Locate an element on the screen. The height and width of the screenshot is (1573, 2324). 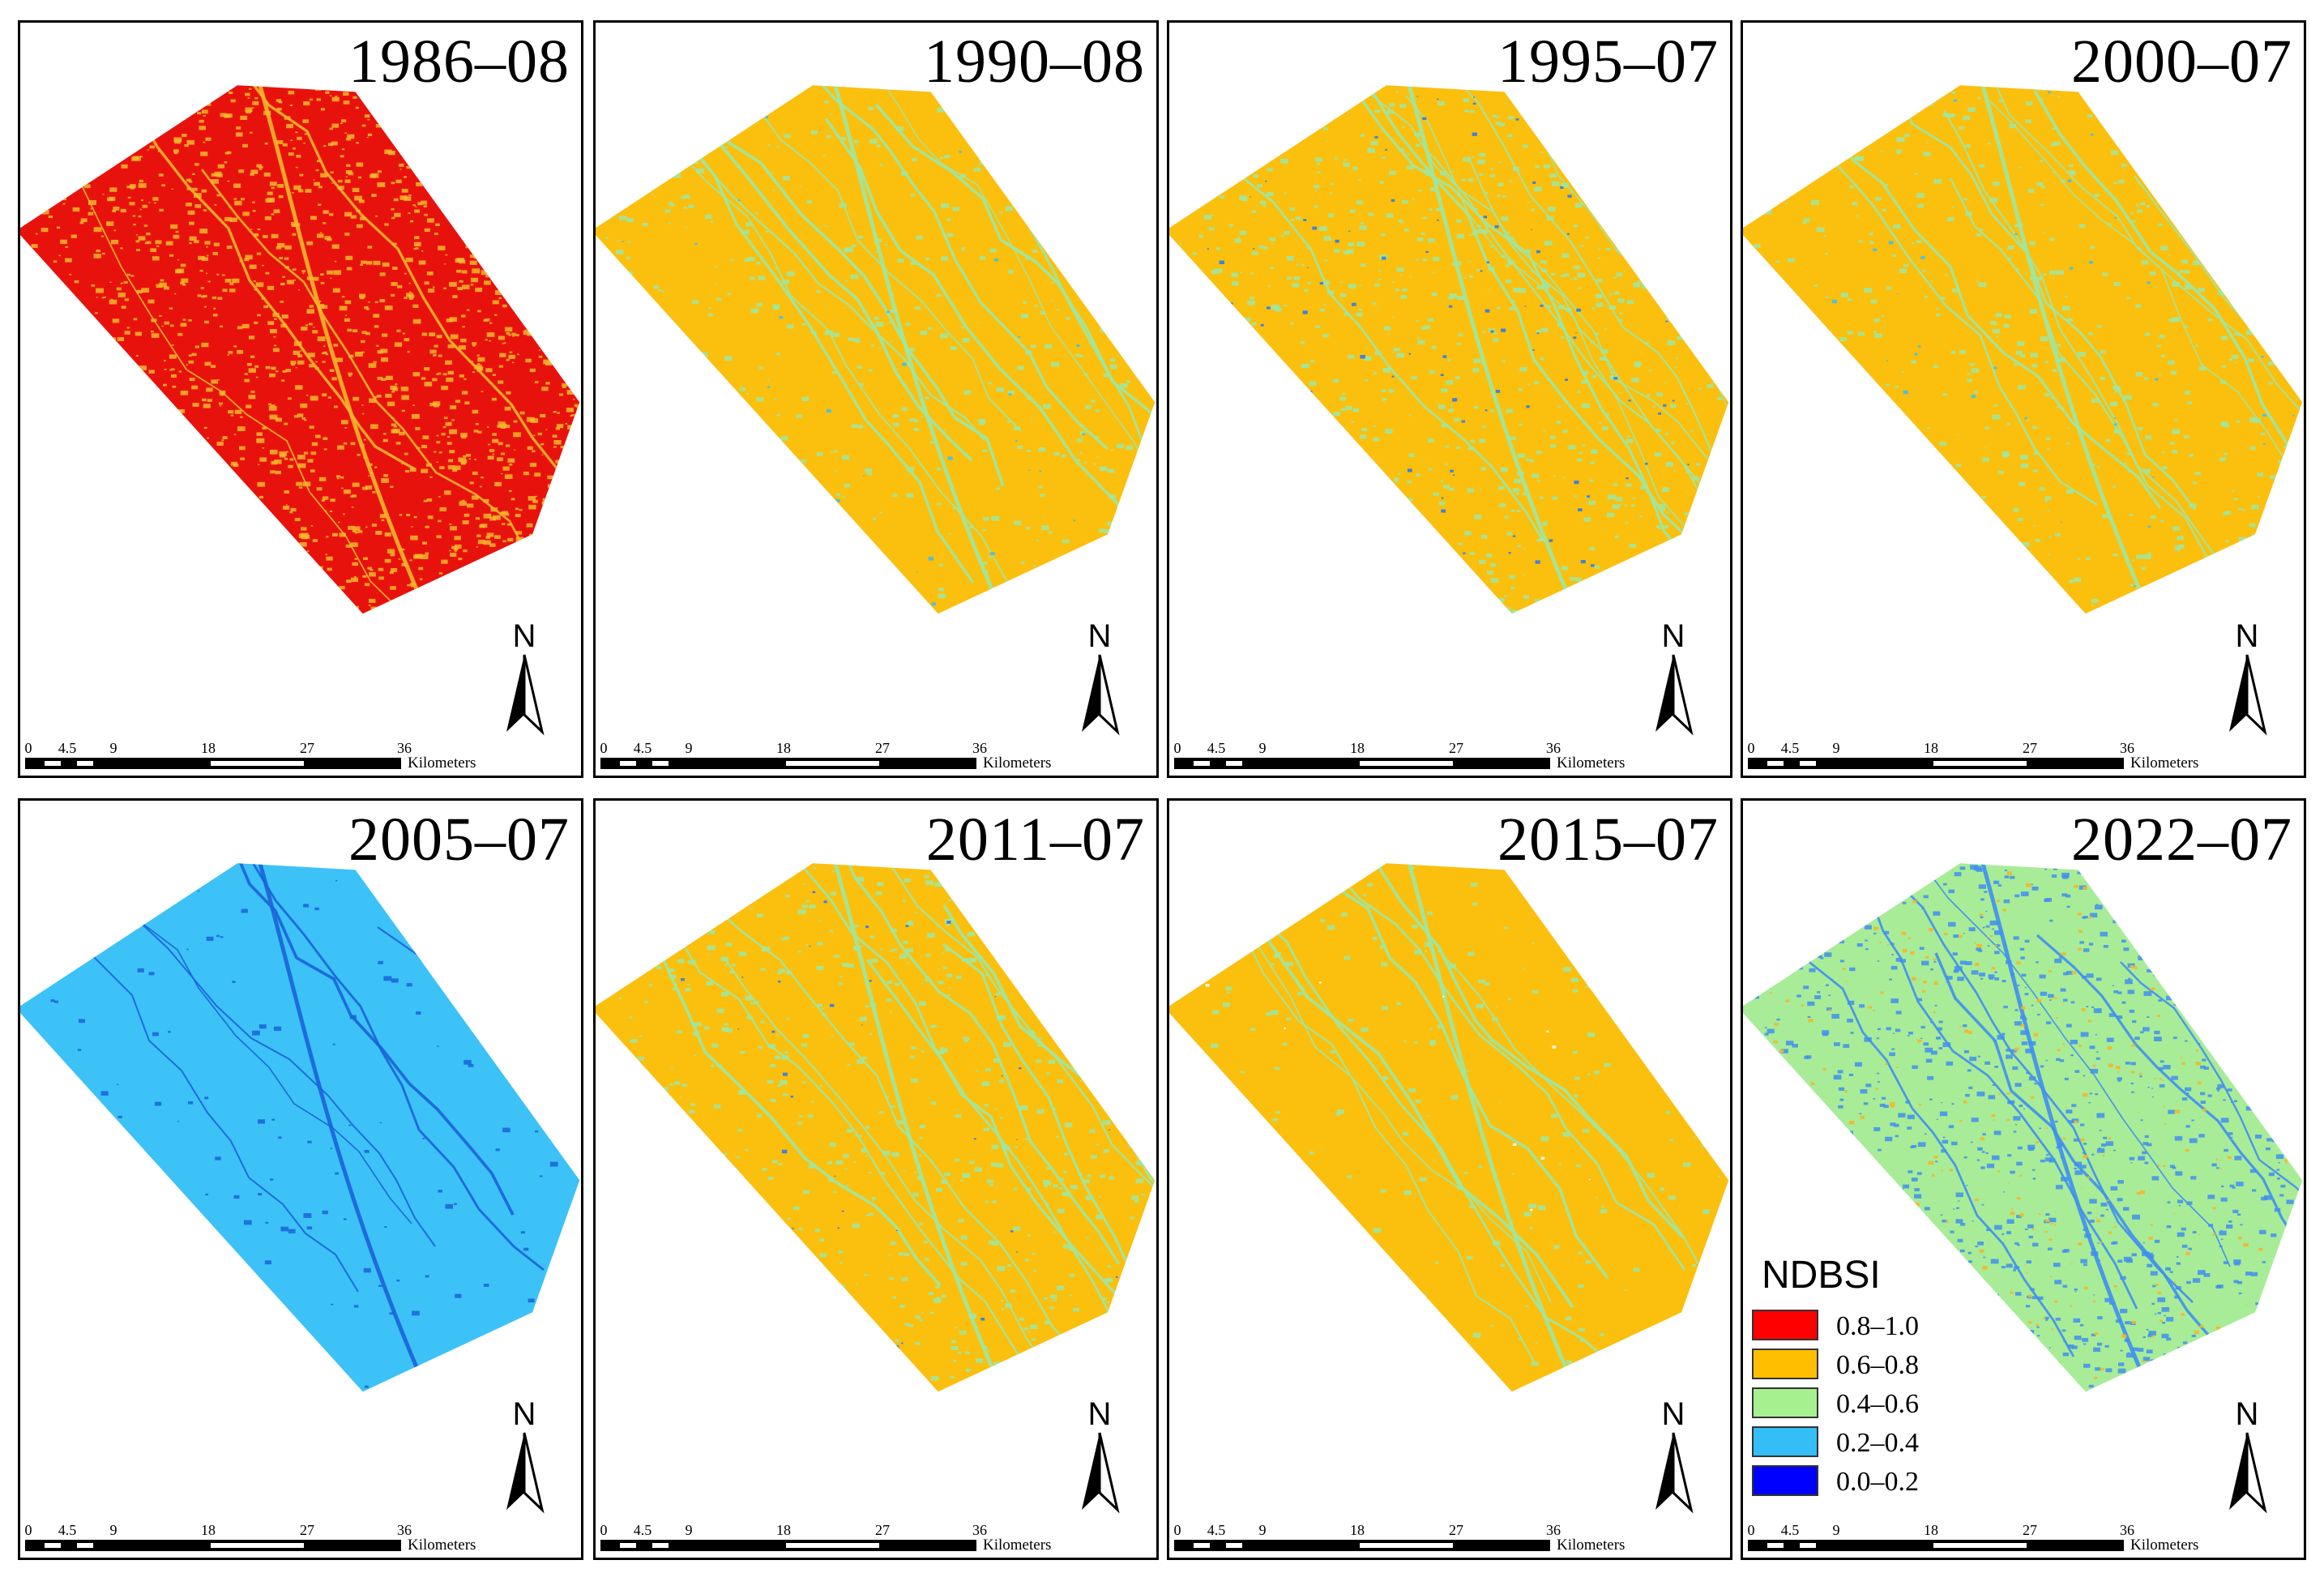
map-panel-1995-07: N 0 4.5 9 18 27 36 Kilometers 1995–07 is located at coordinates (1449, 399).